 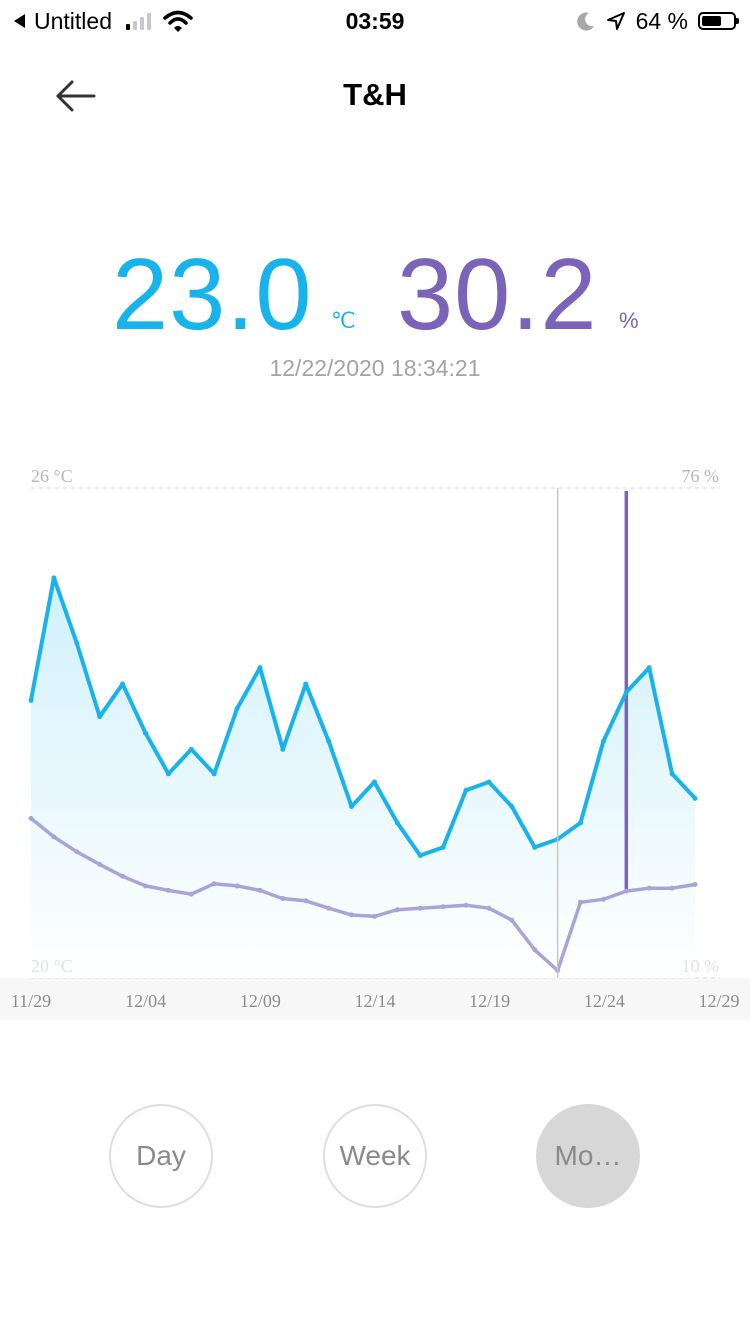 I want to click on back-app-label: Untitled, so click(x=73, y=20).